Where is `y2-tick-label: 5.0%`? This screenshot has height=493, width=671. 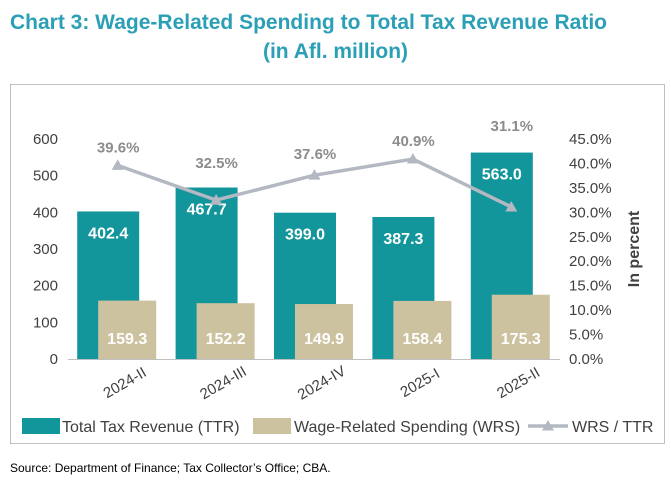 y2-tick-label: 5.0% is located at coordinates (586, 335).